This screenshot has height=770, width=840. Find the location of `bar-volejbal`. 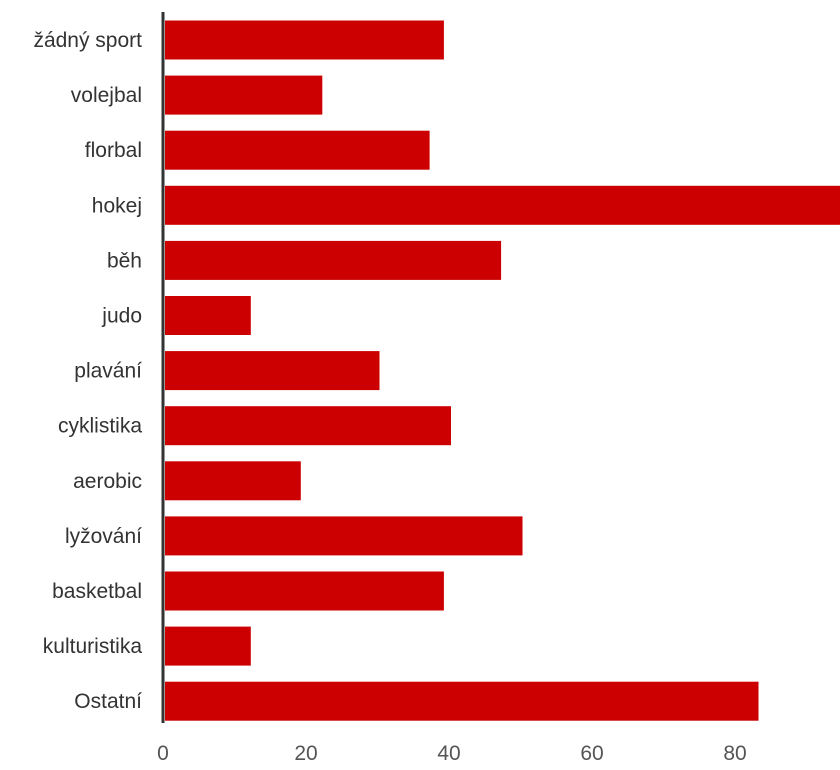

bar-volejbal is located at coordinates (244, 95).